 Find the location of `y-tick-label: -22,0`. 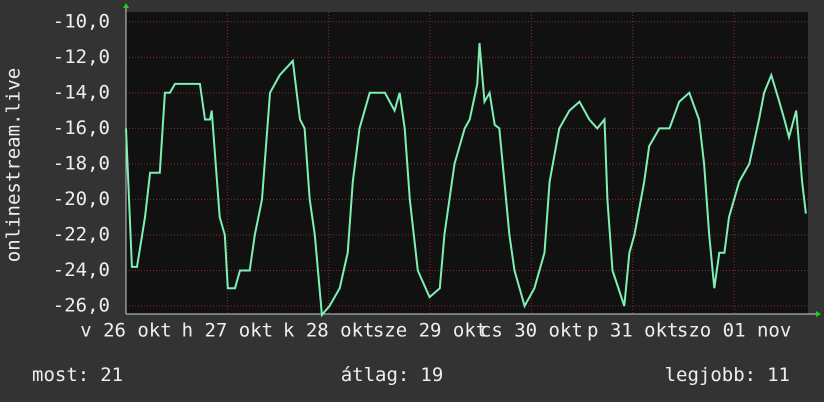

y-tick-label: -22,0 is located at coordinates (81, 234).